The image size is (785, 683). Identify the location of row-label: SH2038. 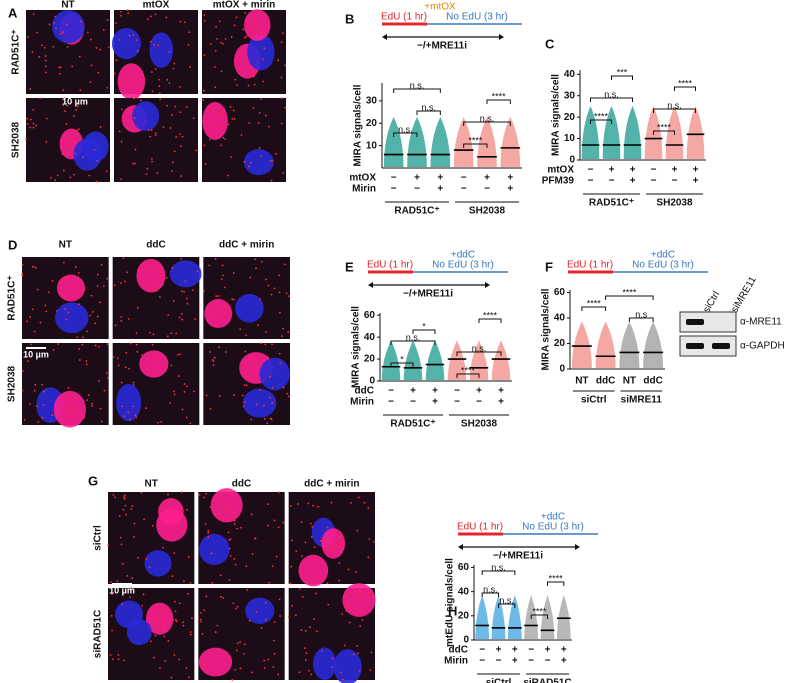
(12, 383).